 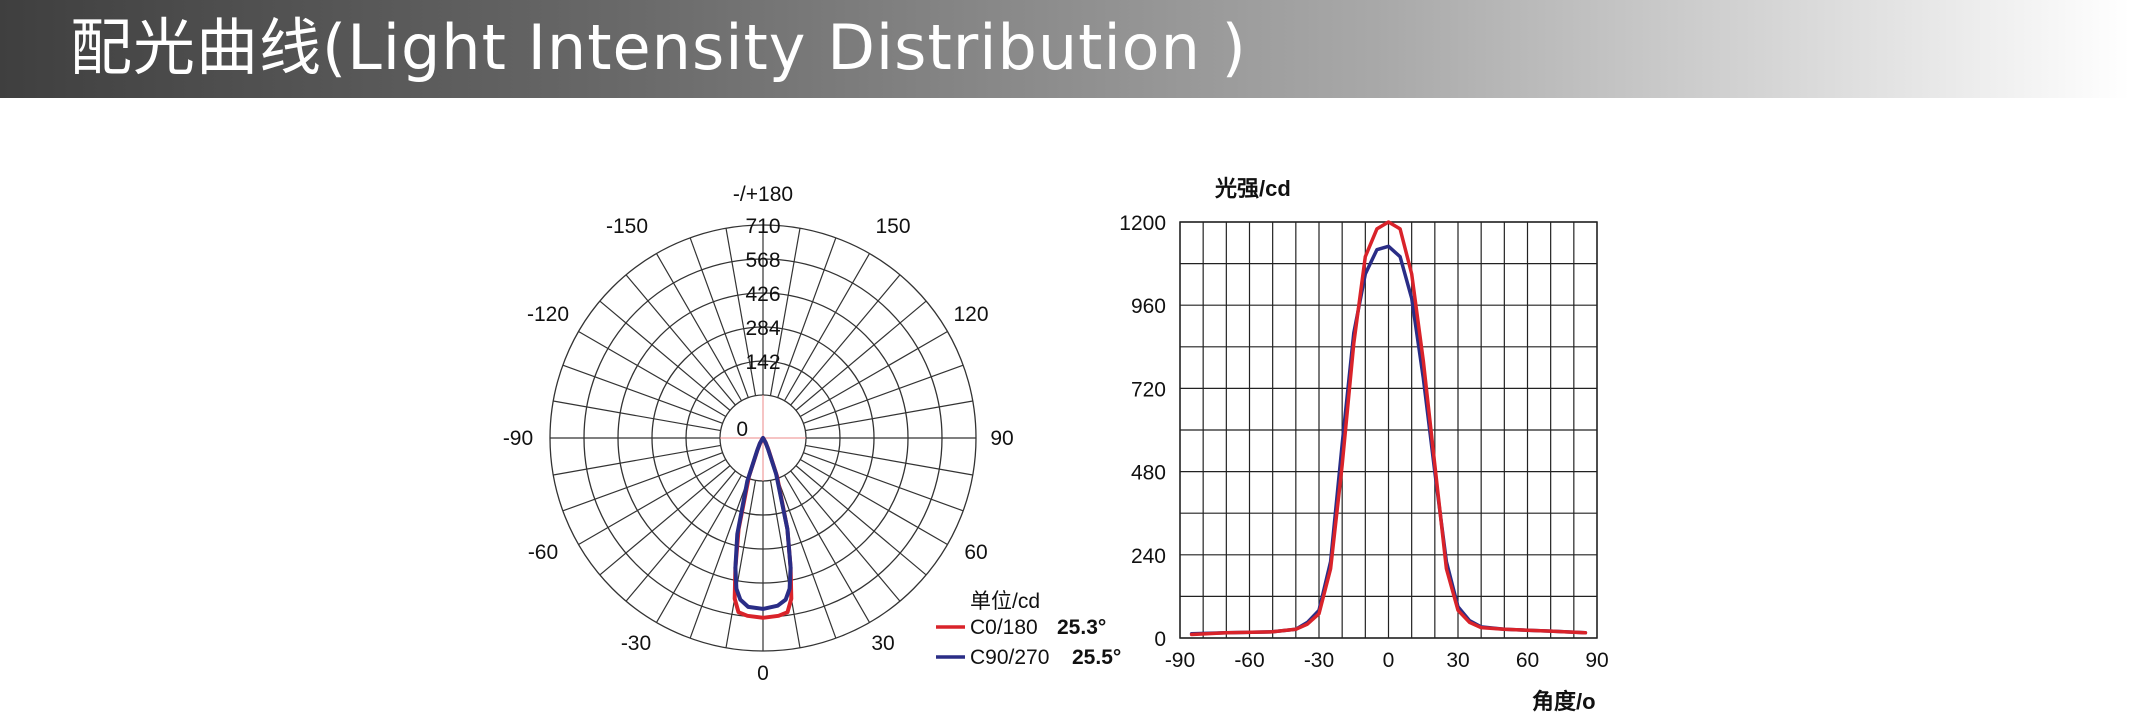 What do you see at coordinates (763, 194) in the screenshot?
I see `polar-angle-label: -/+180` at bounding box center [763, 194].